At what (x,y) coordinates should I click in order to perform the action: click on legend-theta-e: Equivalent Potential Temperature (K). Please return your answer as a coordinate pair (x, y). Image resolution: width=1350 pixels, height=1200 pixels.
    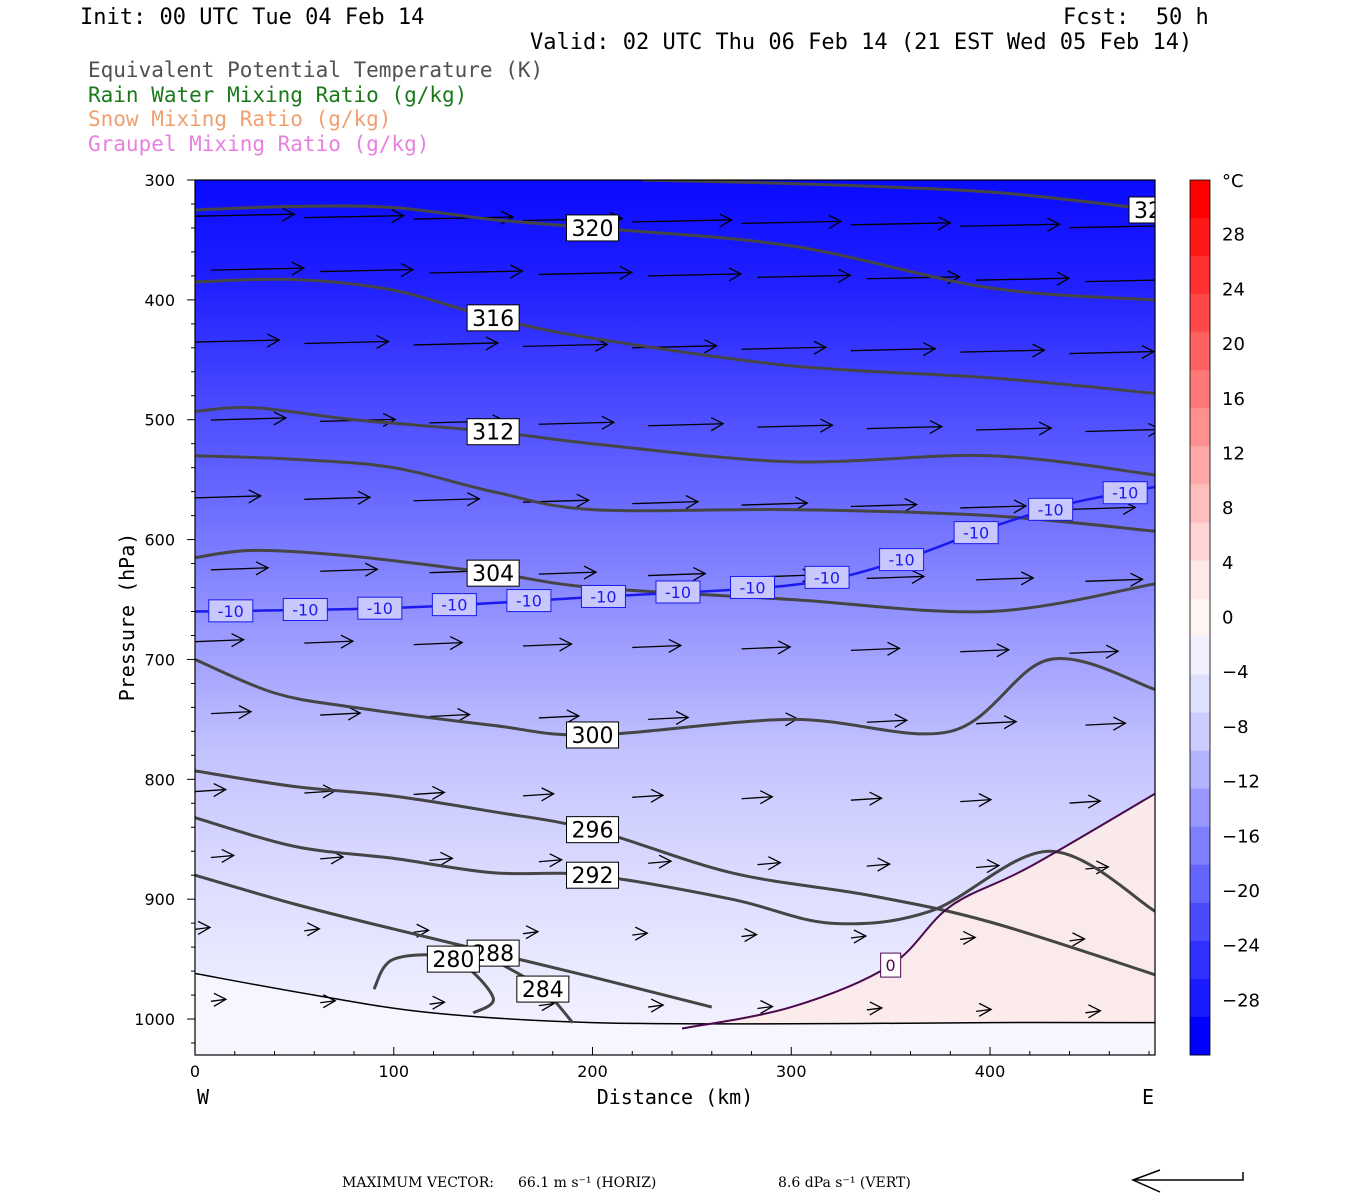
    Looking at the image, I should click on (316, 70).